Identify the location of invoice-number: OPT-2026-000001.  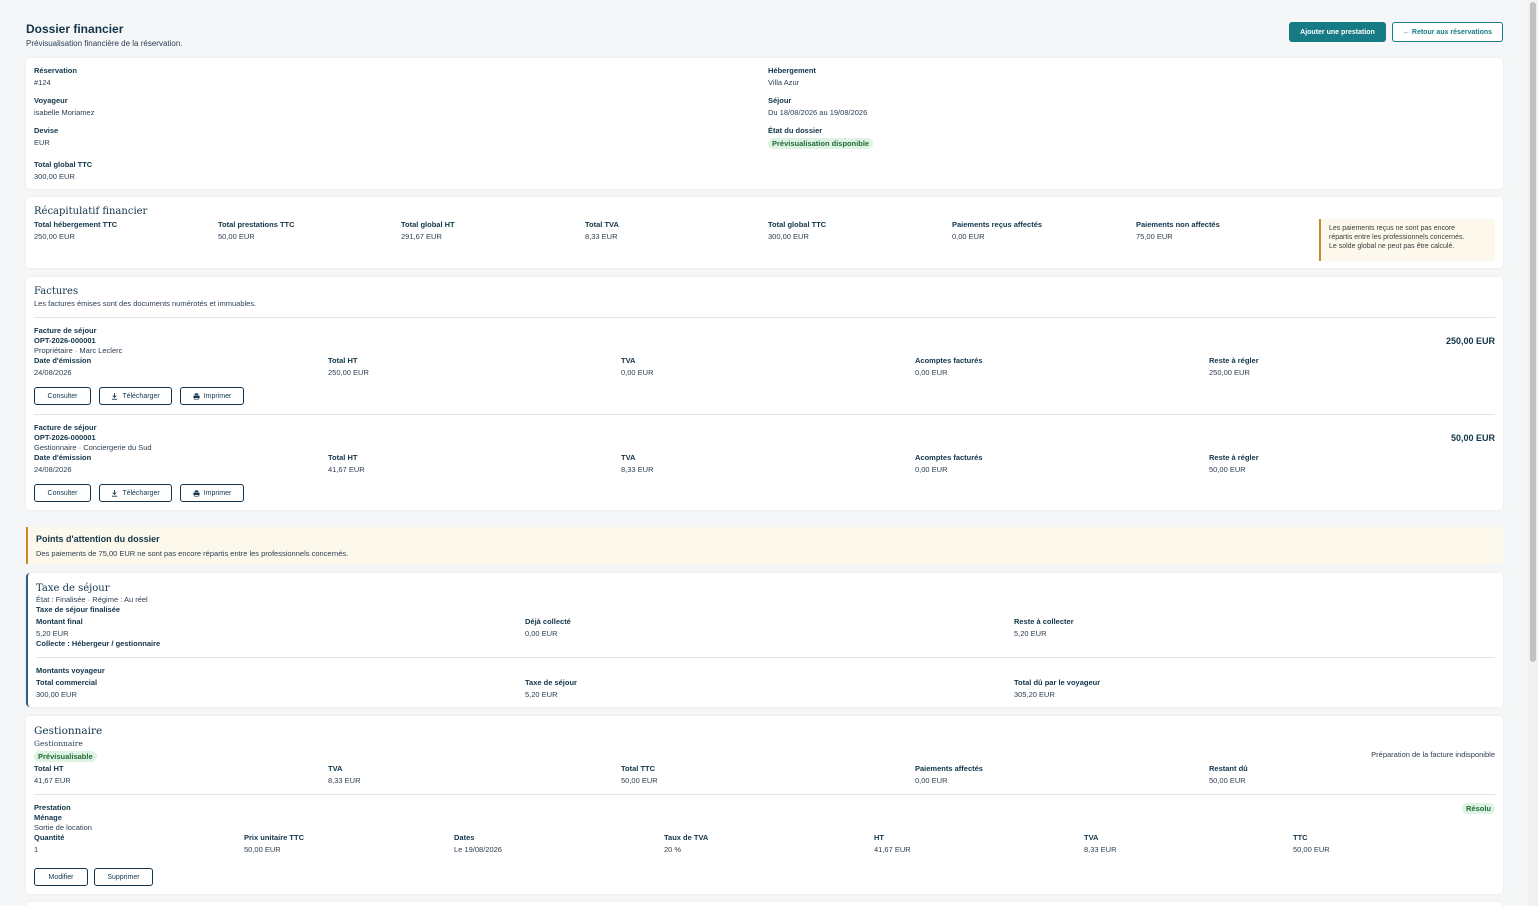
(65, 340).